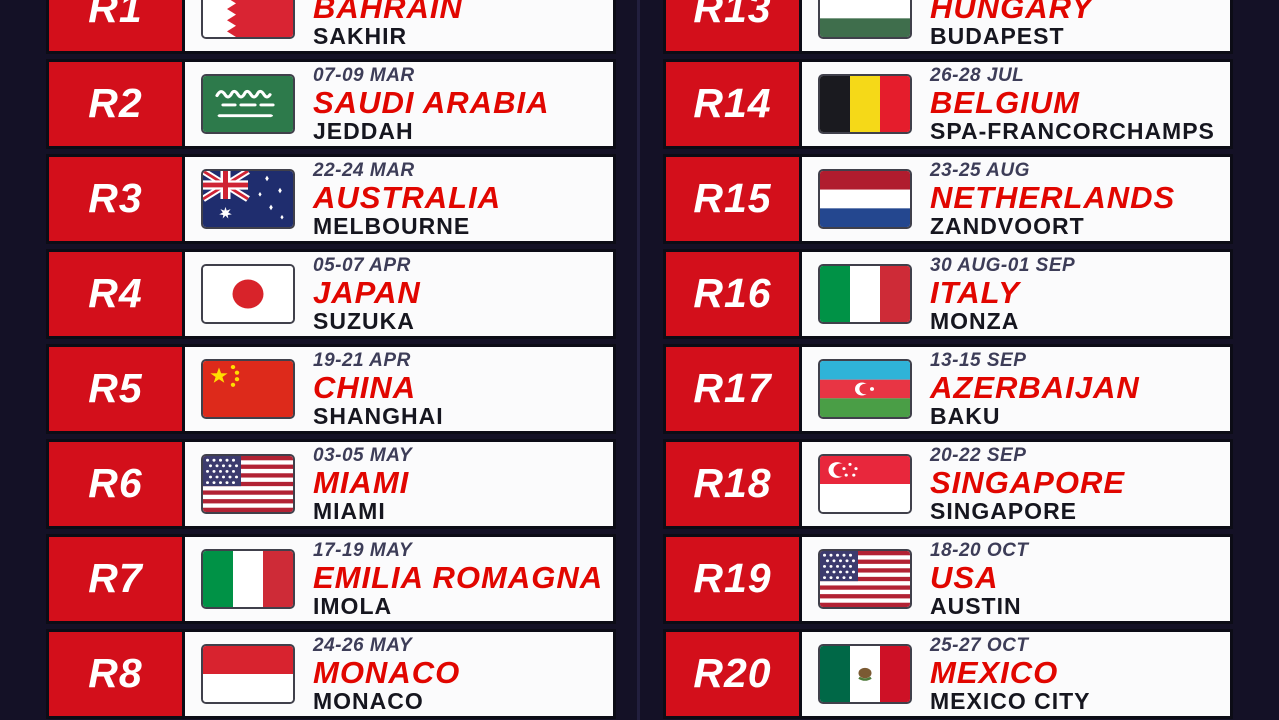 Image resolution: width=1279 pixels, height=720 pixels. Describe the element at coordinates (975, 292) in the screenshot. I see `race-country: ITALY` at that location.